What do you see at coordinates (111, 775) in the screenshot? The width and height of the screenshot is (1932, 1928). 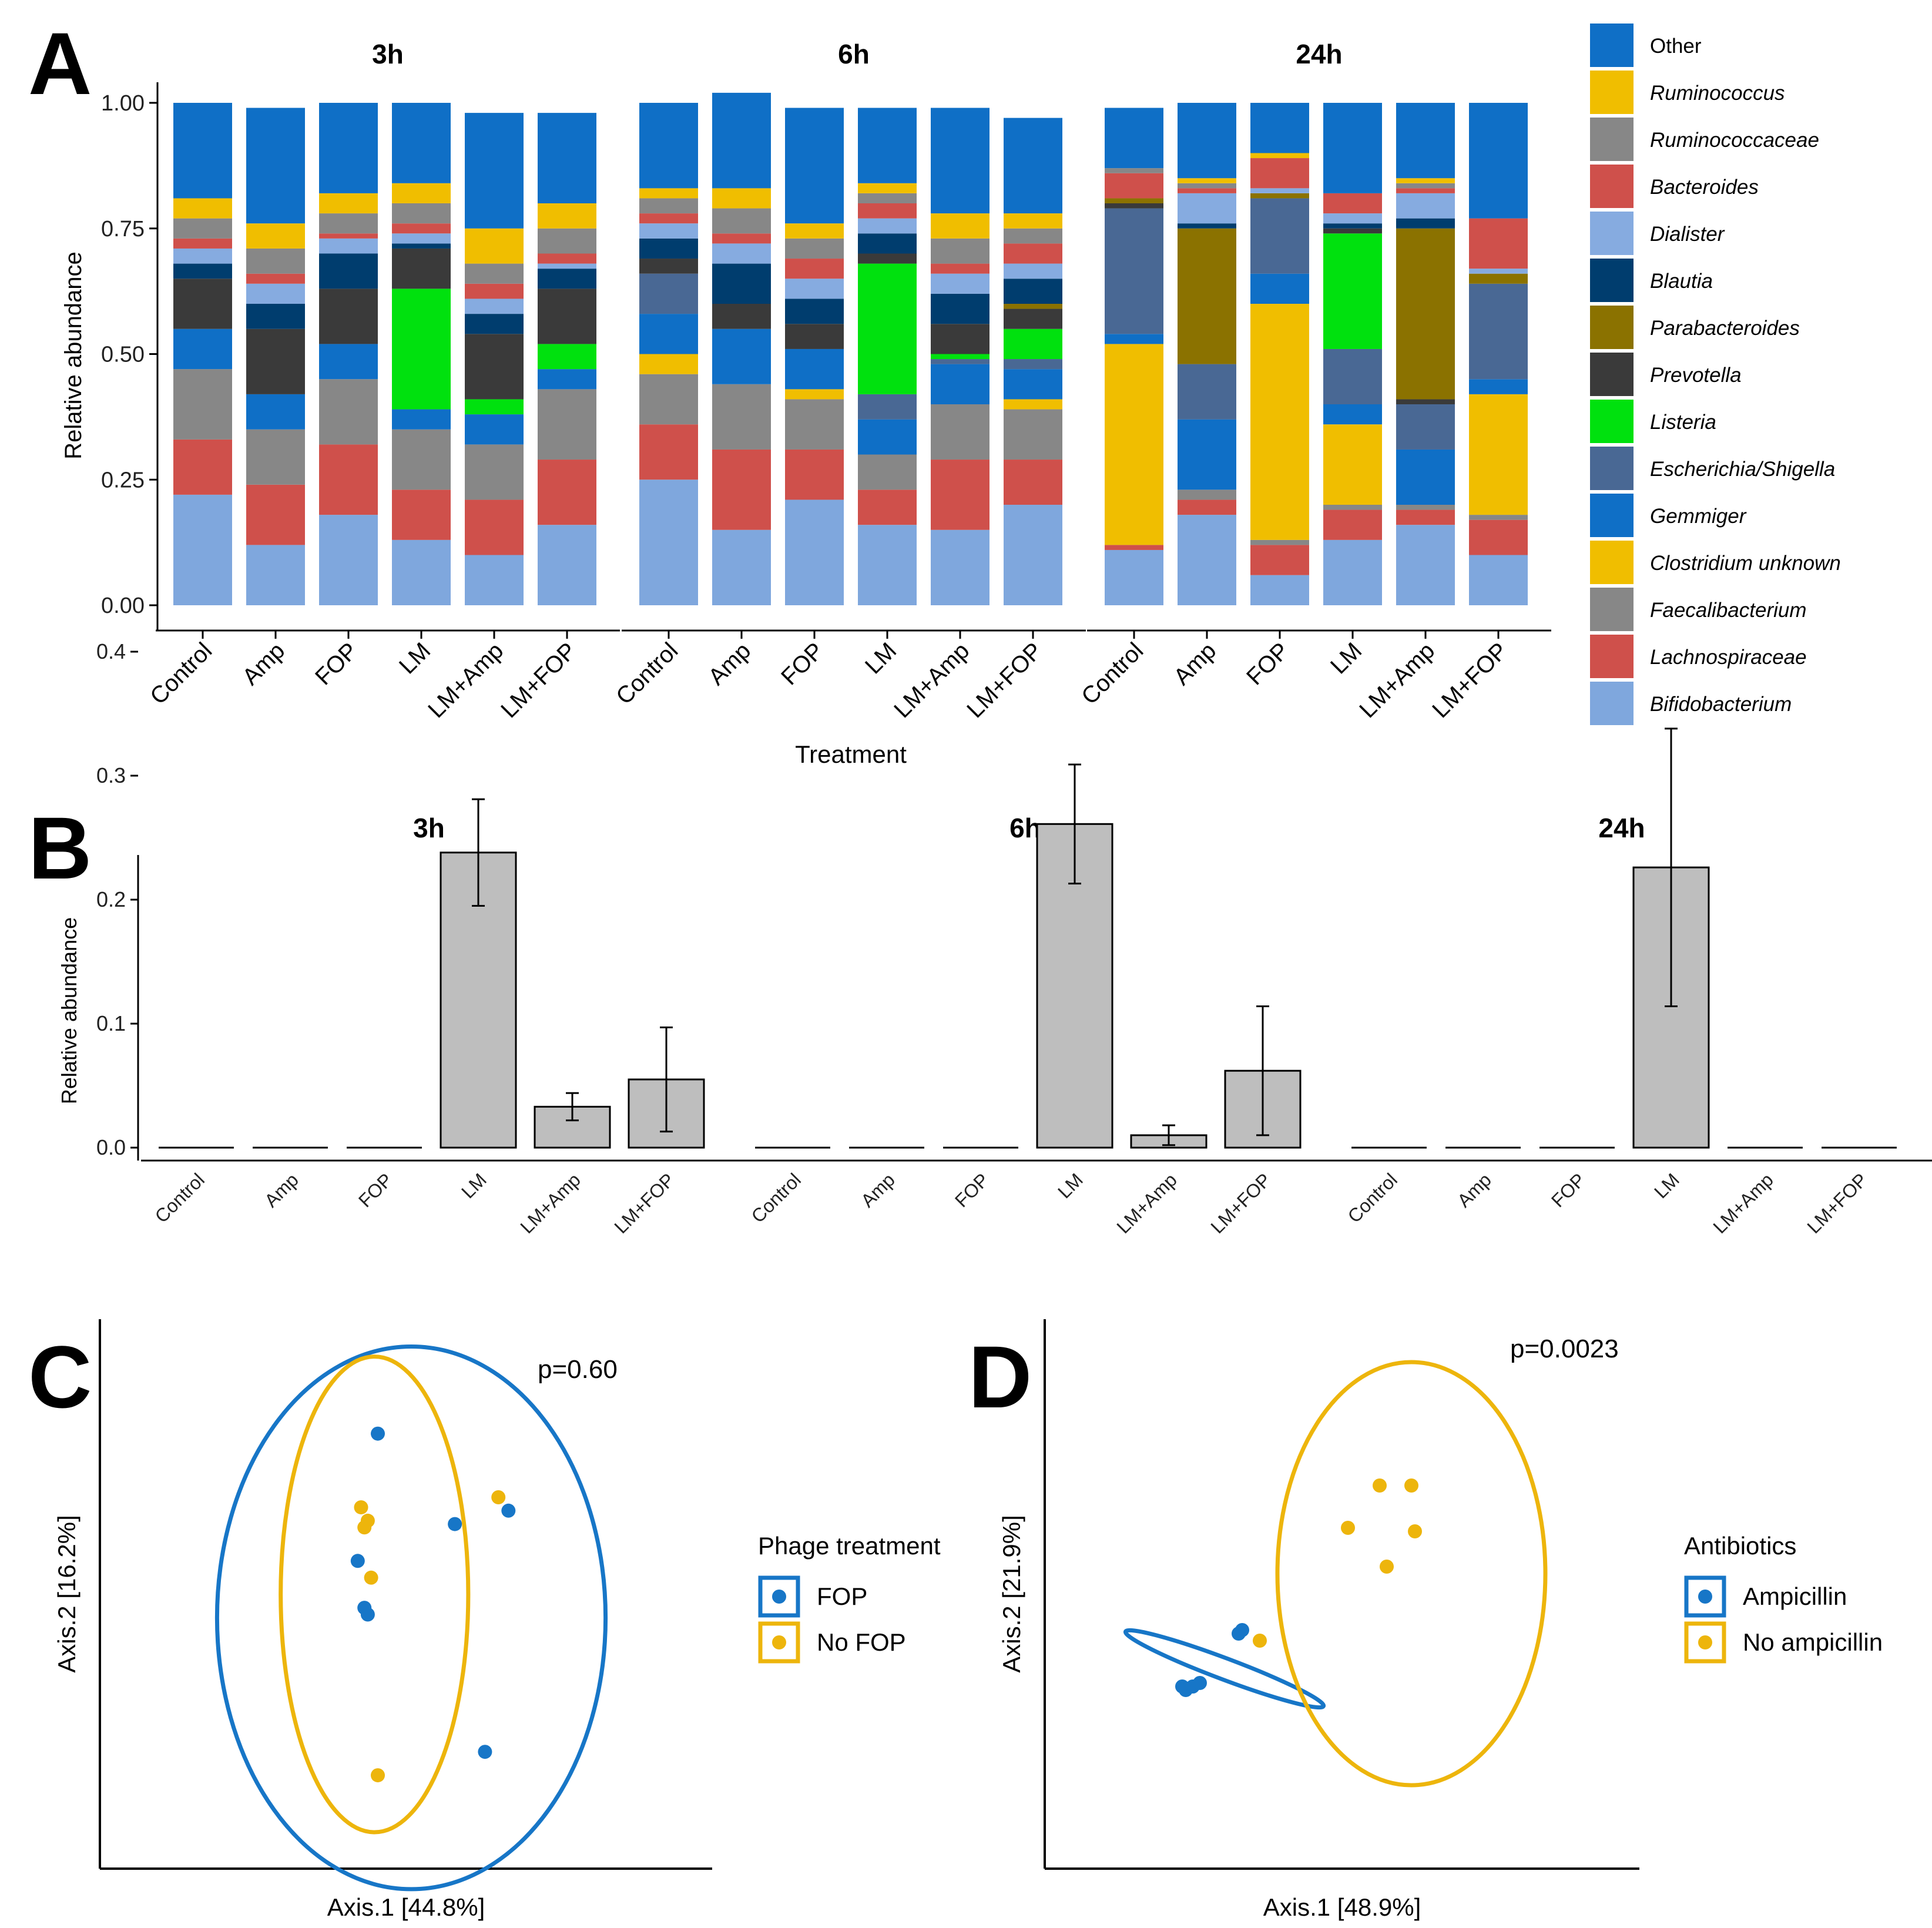 I see `y-tick-label-b: 0.3` at bounding box center [111, 775].